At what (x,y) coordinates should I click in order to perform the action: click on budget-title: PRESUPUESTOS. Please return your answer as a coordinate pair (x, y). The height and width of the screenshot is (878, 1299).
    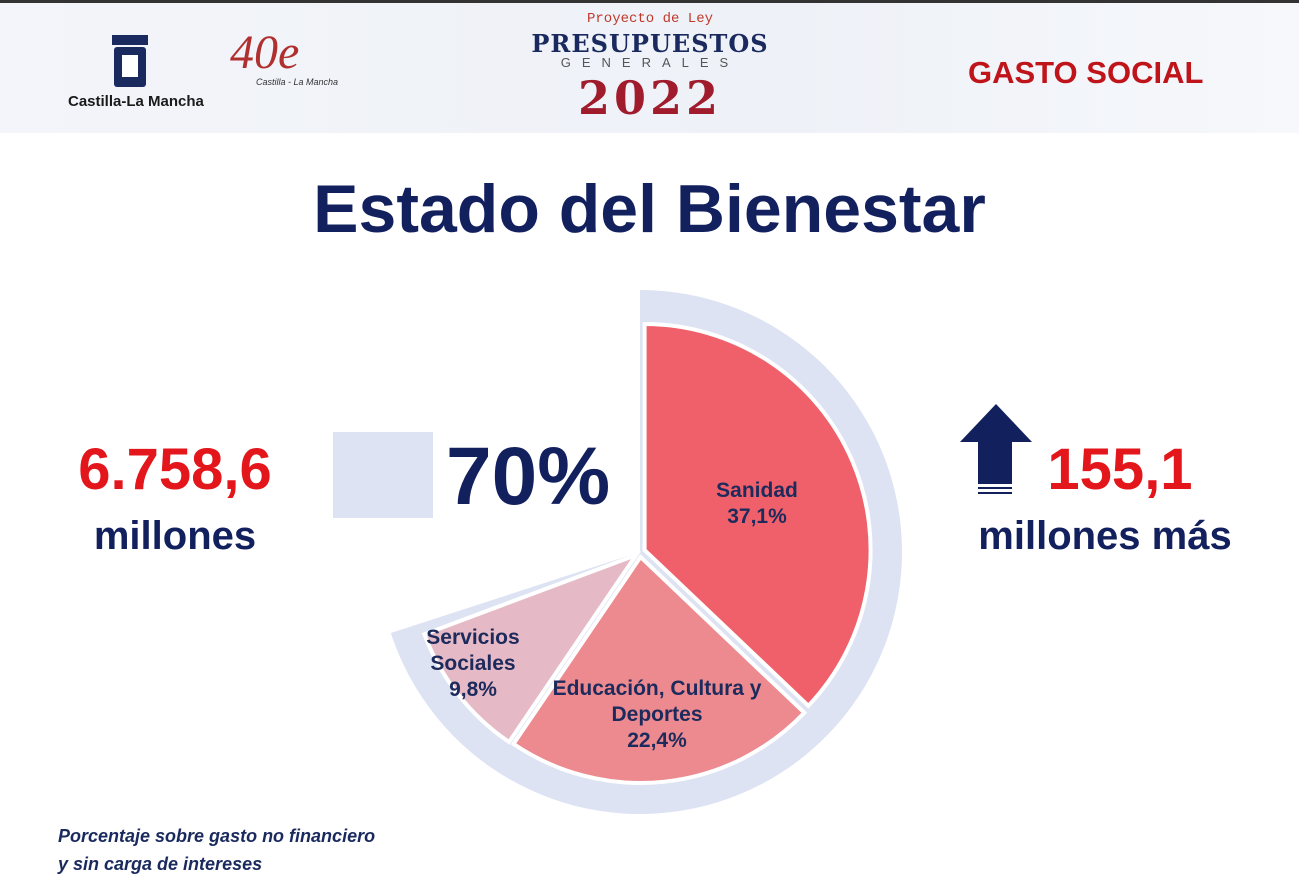
    Looking at the image, I should click on (650, 43).